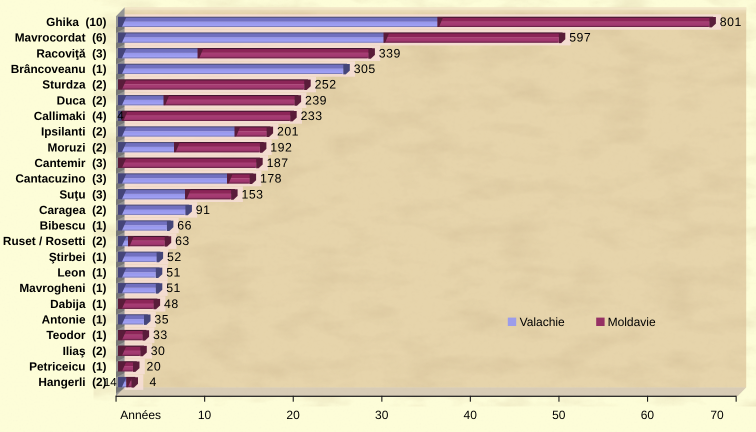 This screenshot has width=756, height=432. Describe the element at coordinates (731, 22) in the screenshot. I see `svg-text: 801` at that location.